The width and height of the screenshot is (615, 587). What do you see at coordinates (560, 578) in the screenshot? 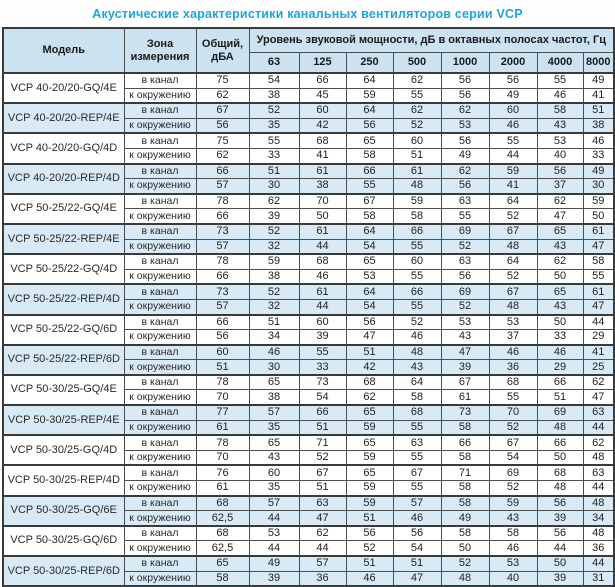
I see `spl-value-4000hz: 39` at bounding box center [560, 578].